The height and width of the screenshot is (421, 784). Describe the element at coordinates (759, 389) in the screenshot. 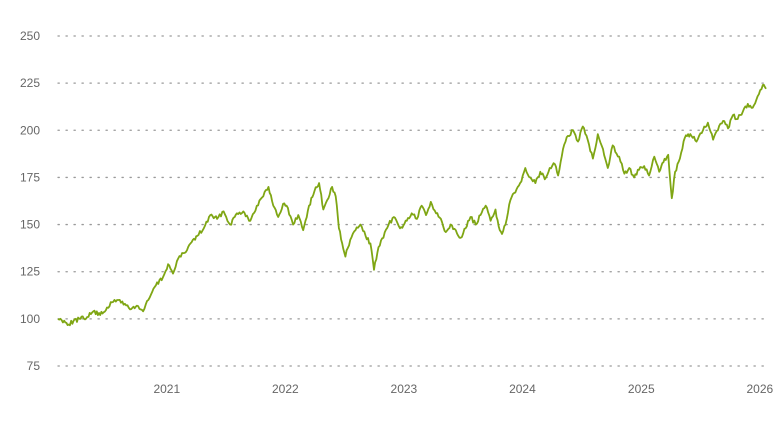

I see `x-tick-label: 2026` at that location.